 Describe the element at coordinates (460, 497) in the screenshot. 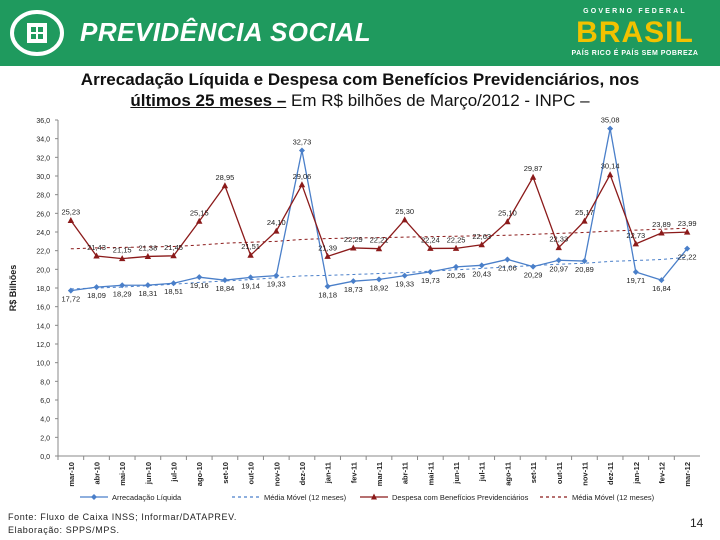

I see `legend-label: Despesa com Benefícios Previdenciários` at that location.